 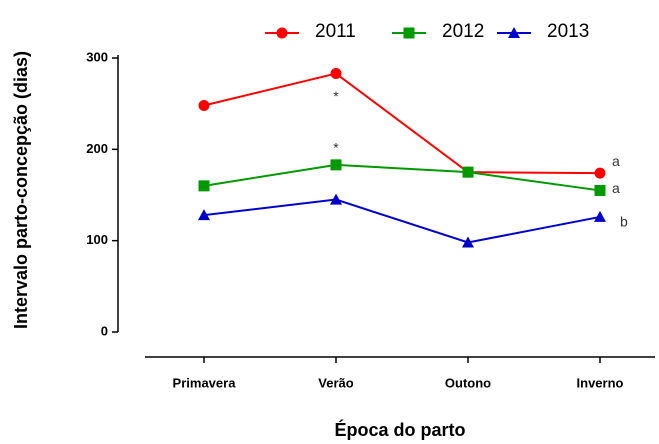 I want to click on x-tick-label: Primavera, so click(x=205, y=382).